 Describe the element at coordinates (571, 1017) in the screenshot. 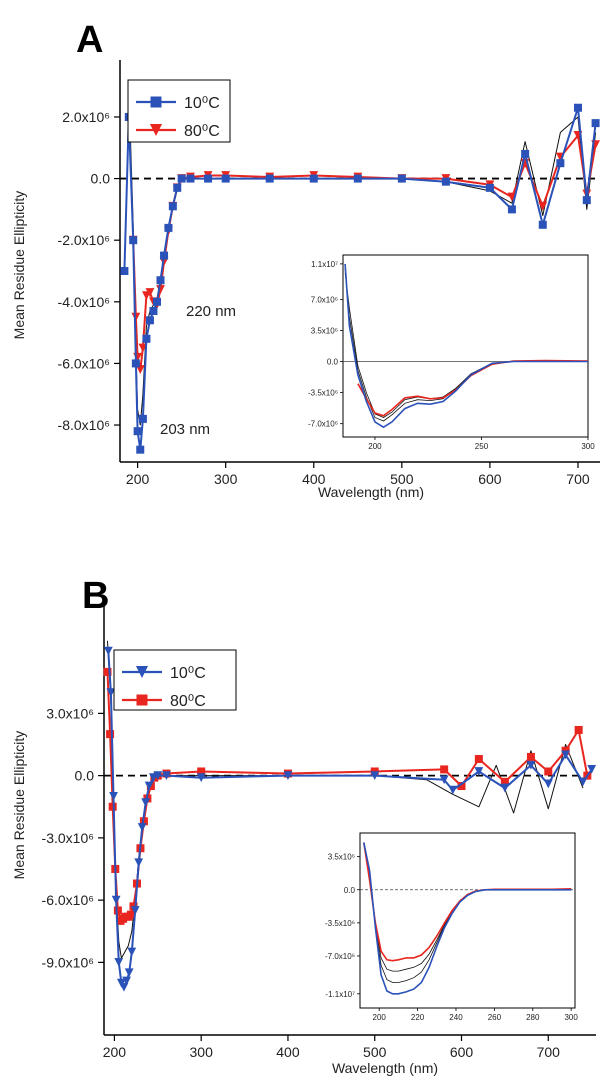

I see `inset-x-tick-label: 300` at that location.